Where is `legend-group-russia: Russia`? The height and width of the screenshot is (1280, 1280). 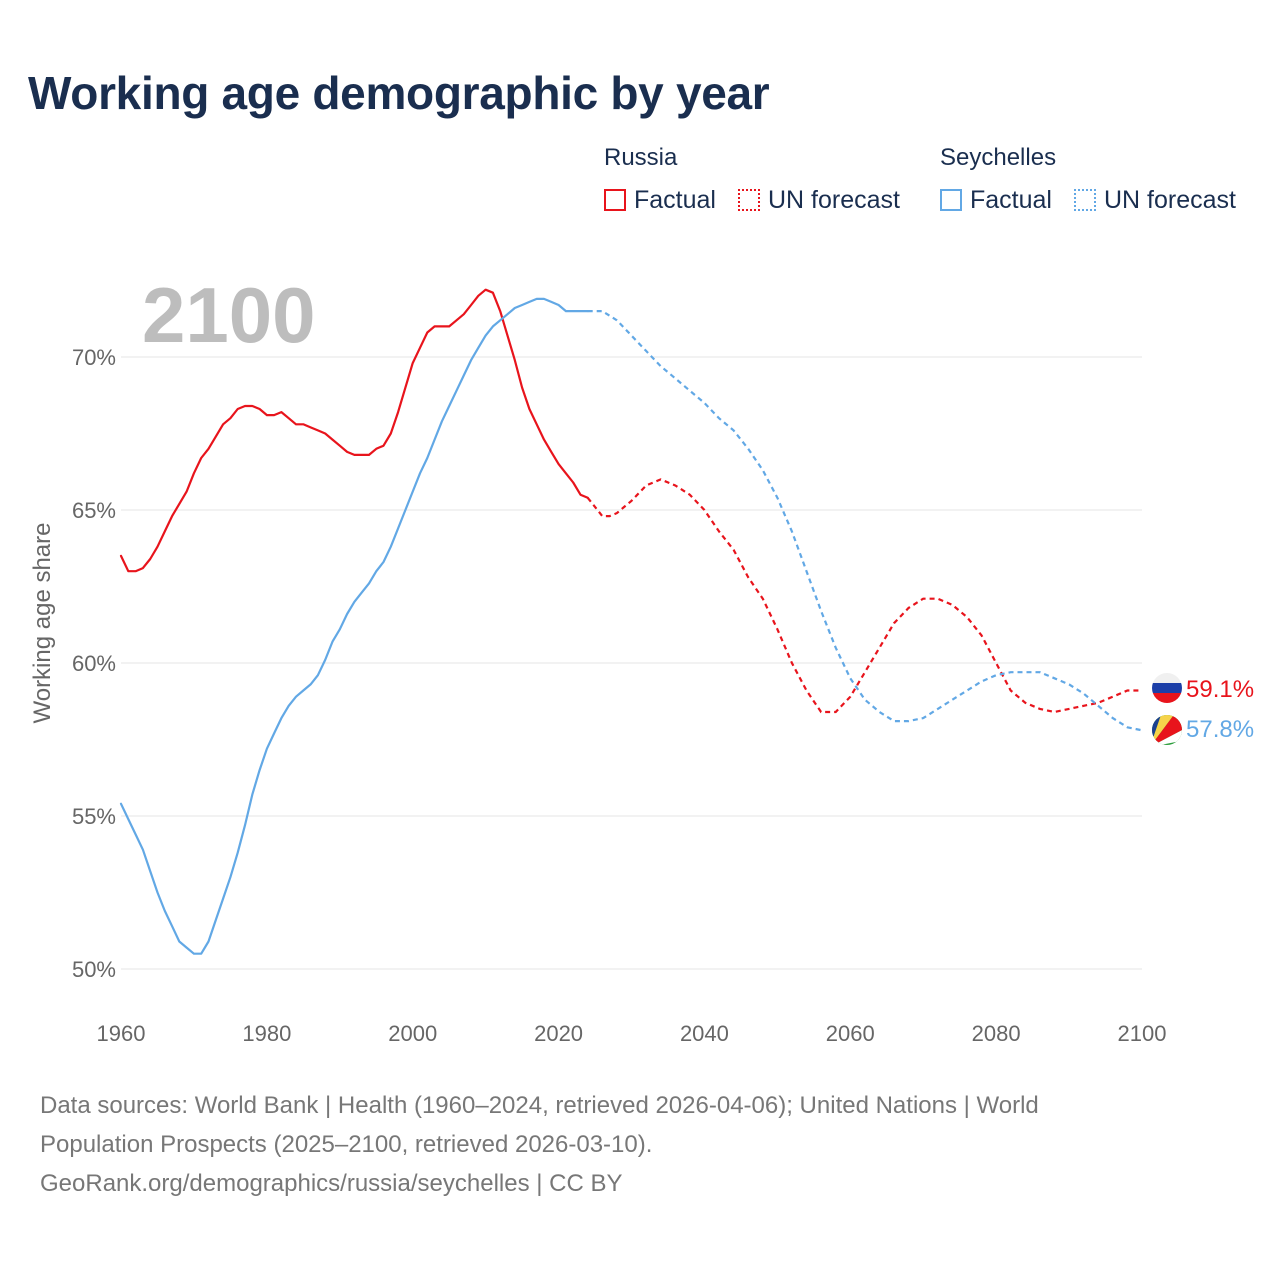 legend-group-russia: Russia is located at coordinates (641, 157).